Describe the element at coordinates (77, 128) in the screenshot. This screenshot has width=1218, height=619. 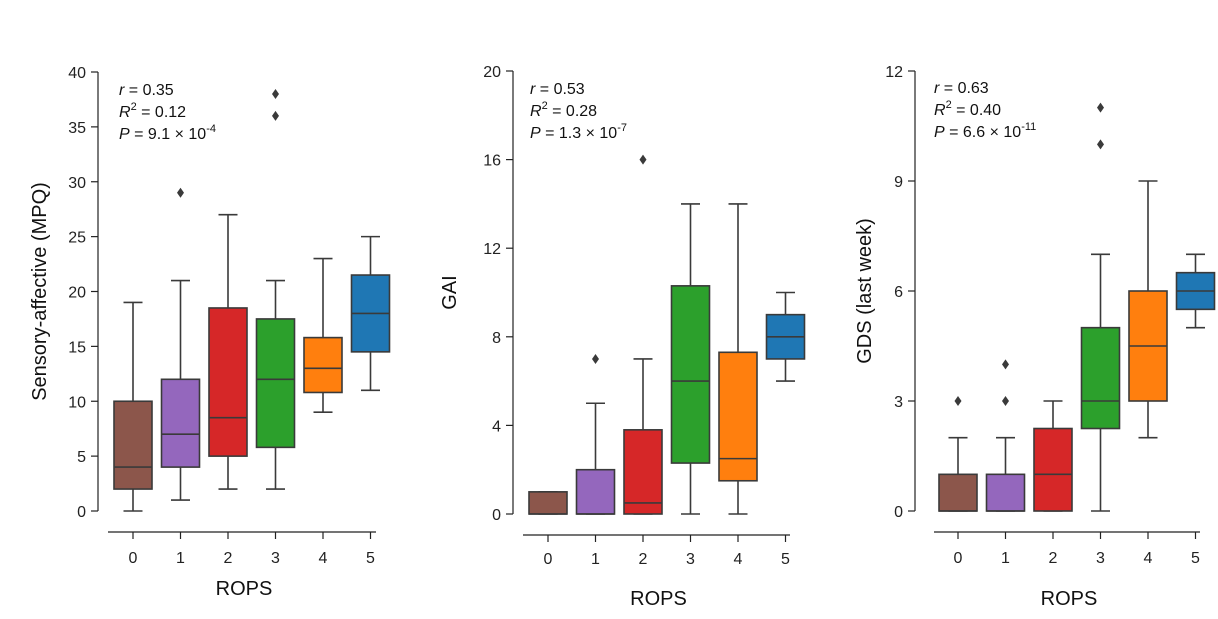
I see `y-tick-label: 35` at that location.